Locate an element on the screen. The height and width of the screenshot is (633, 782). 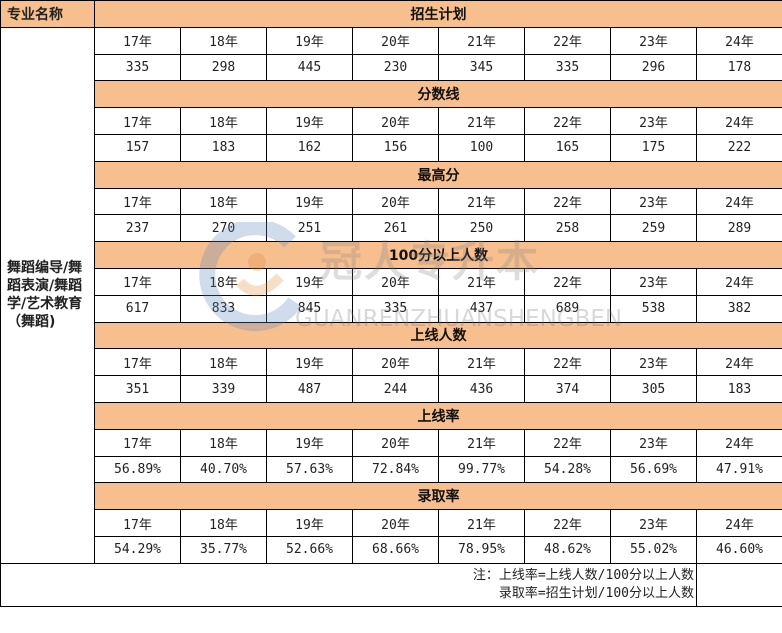
section-title: 上线率 is located at coordinates (438, 415).